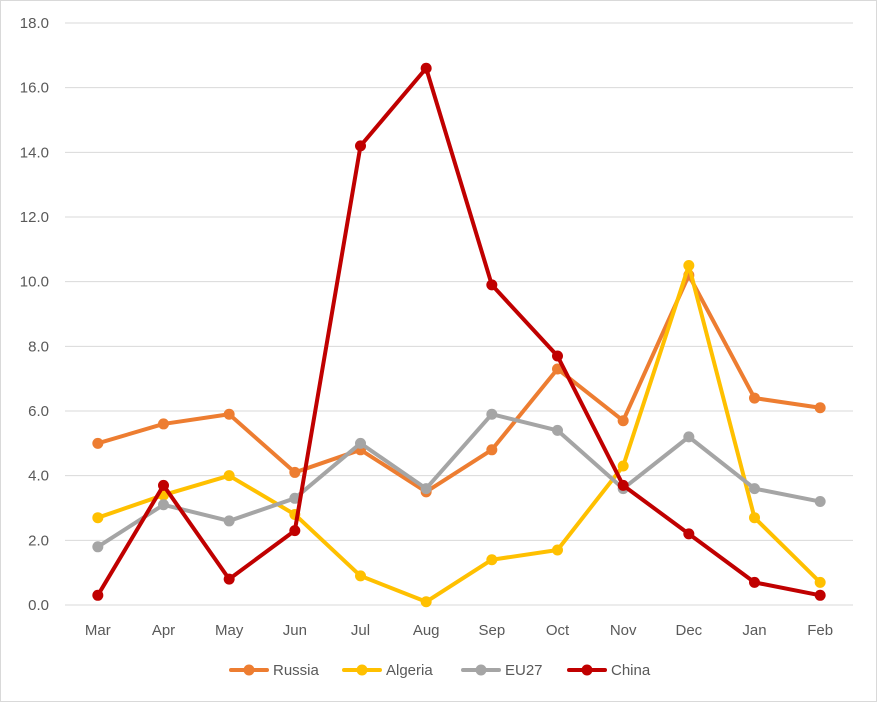 Image resolution: width=877 pixels, height=702 pixels. I want to click on legend: Russia Algeria EU27 China, so click(440, 670).